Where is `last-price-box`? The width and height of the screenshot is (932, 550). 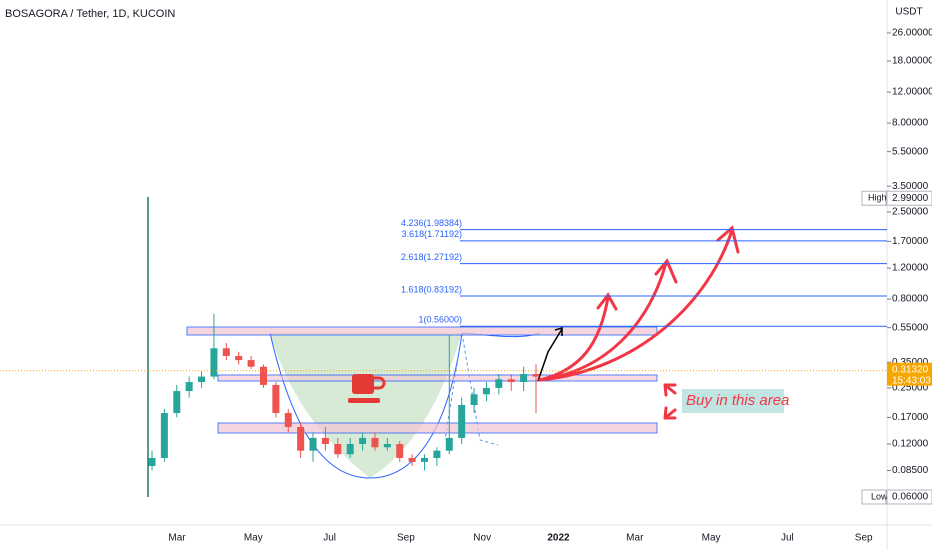 last-price-box is located at coordinates (909, 374).